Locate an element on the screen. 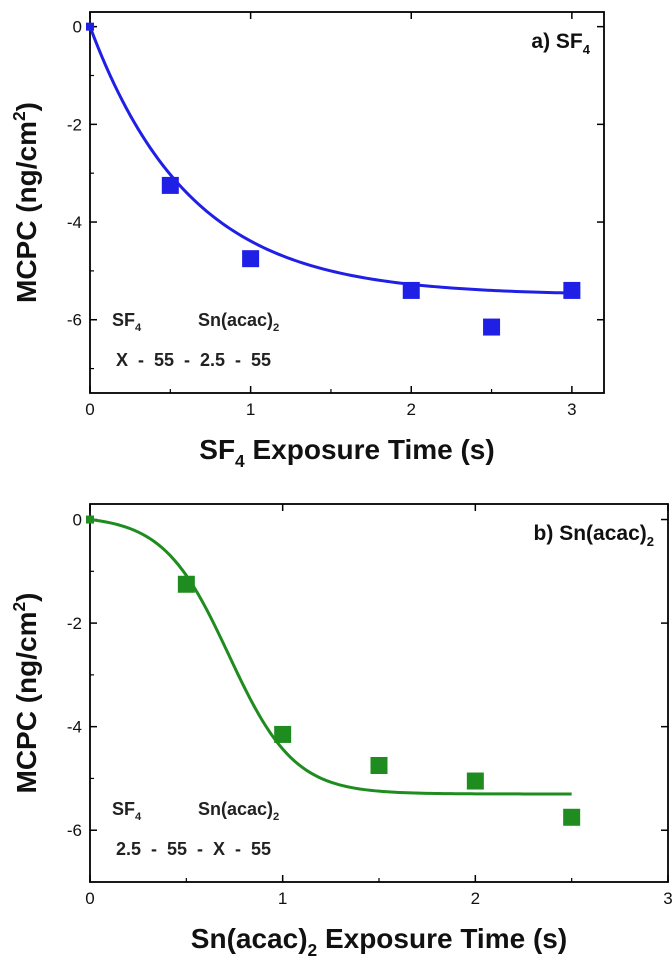 This screenshot has height=964, width=672. x-axis-title: SF4 Exposure Time (s) is located at coordinates (346, 452).